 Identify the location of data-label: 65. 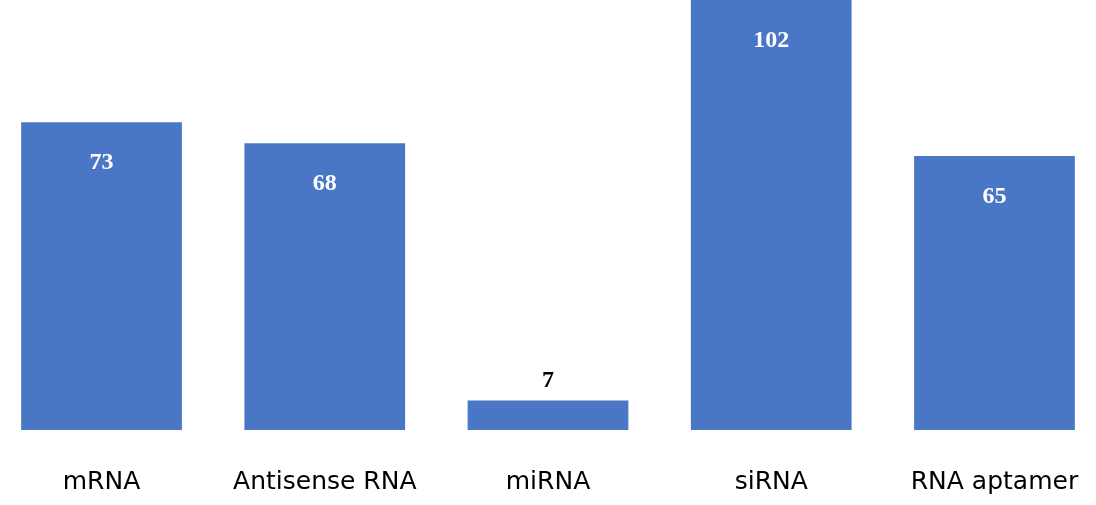
(994, 194).